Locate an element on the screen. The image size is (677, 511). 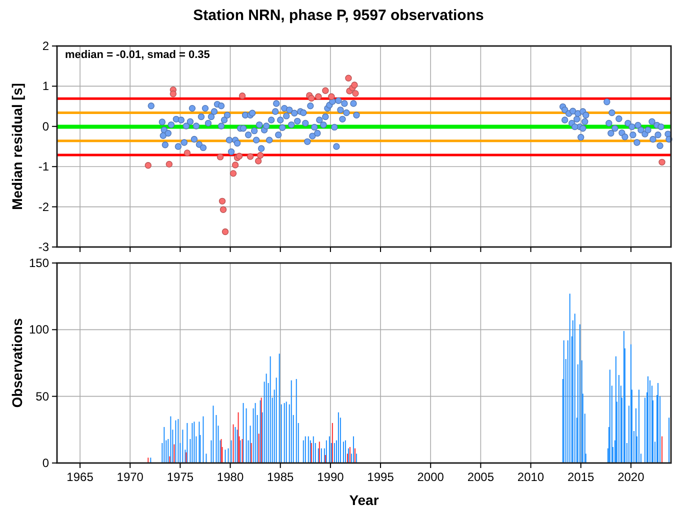
x-tick-label: 2020 is located at coordinates (631, 477).